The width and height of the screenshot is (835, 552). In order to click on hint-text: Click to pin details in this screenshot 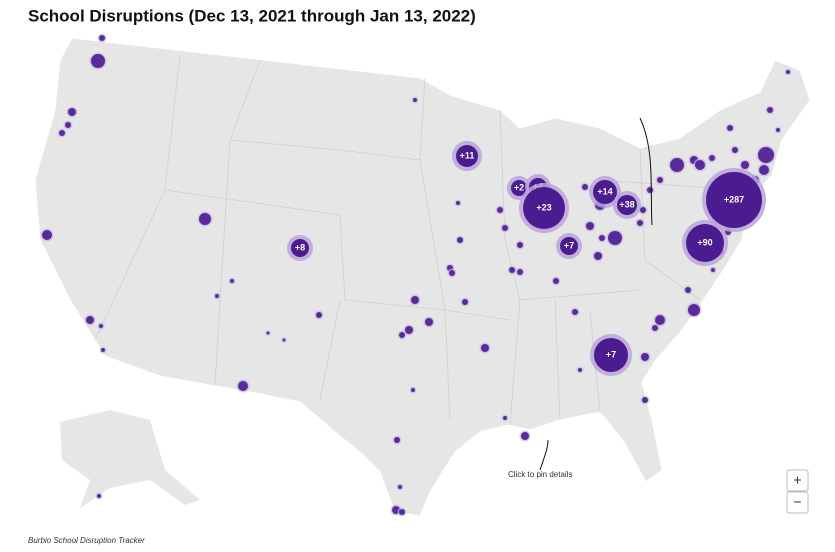, I will do `click(540, 474)`.